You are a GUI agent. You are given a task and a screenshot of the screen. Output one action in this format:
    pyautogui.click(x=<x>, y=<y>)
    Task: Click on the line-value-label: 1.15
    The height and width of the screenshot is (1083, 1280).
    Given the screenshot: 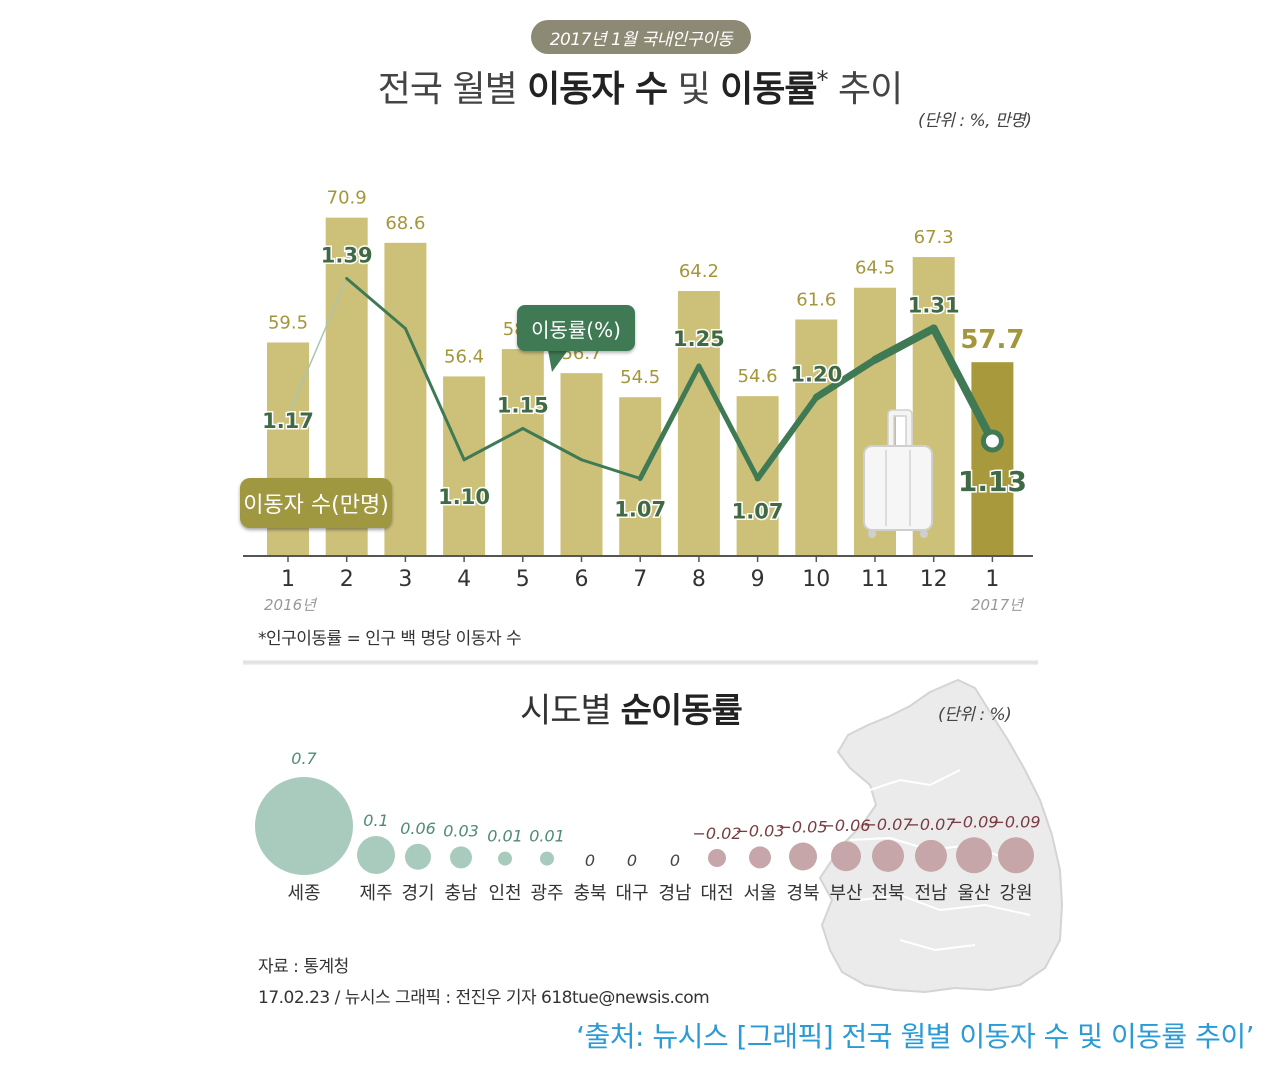 What is the action you would take?
    pyautogui.click(x=523, y=406)
    